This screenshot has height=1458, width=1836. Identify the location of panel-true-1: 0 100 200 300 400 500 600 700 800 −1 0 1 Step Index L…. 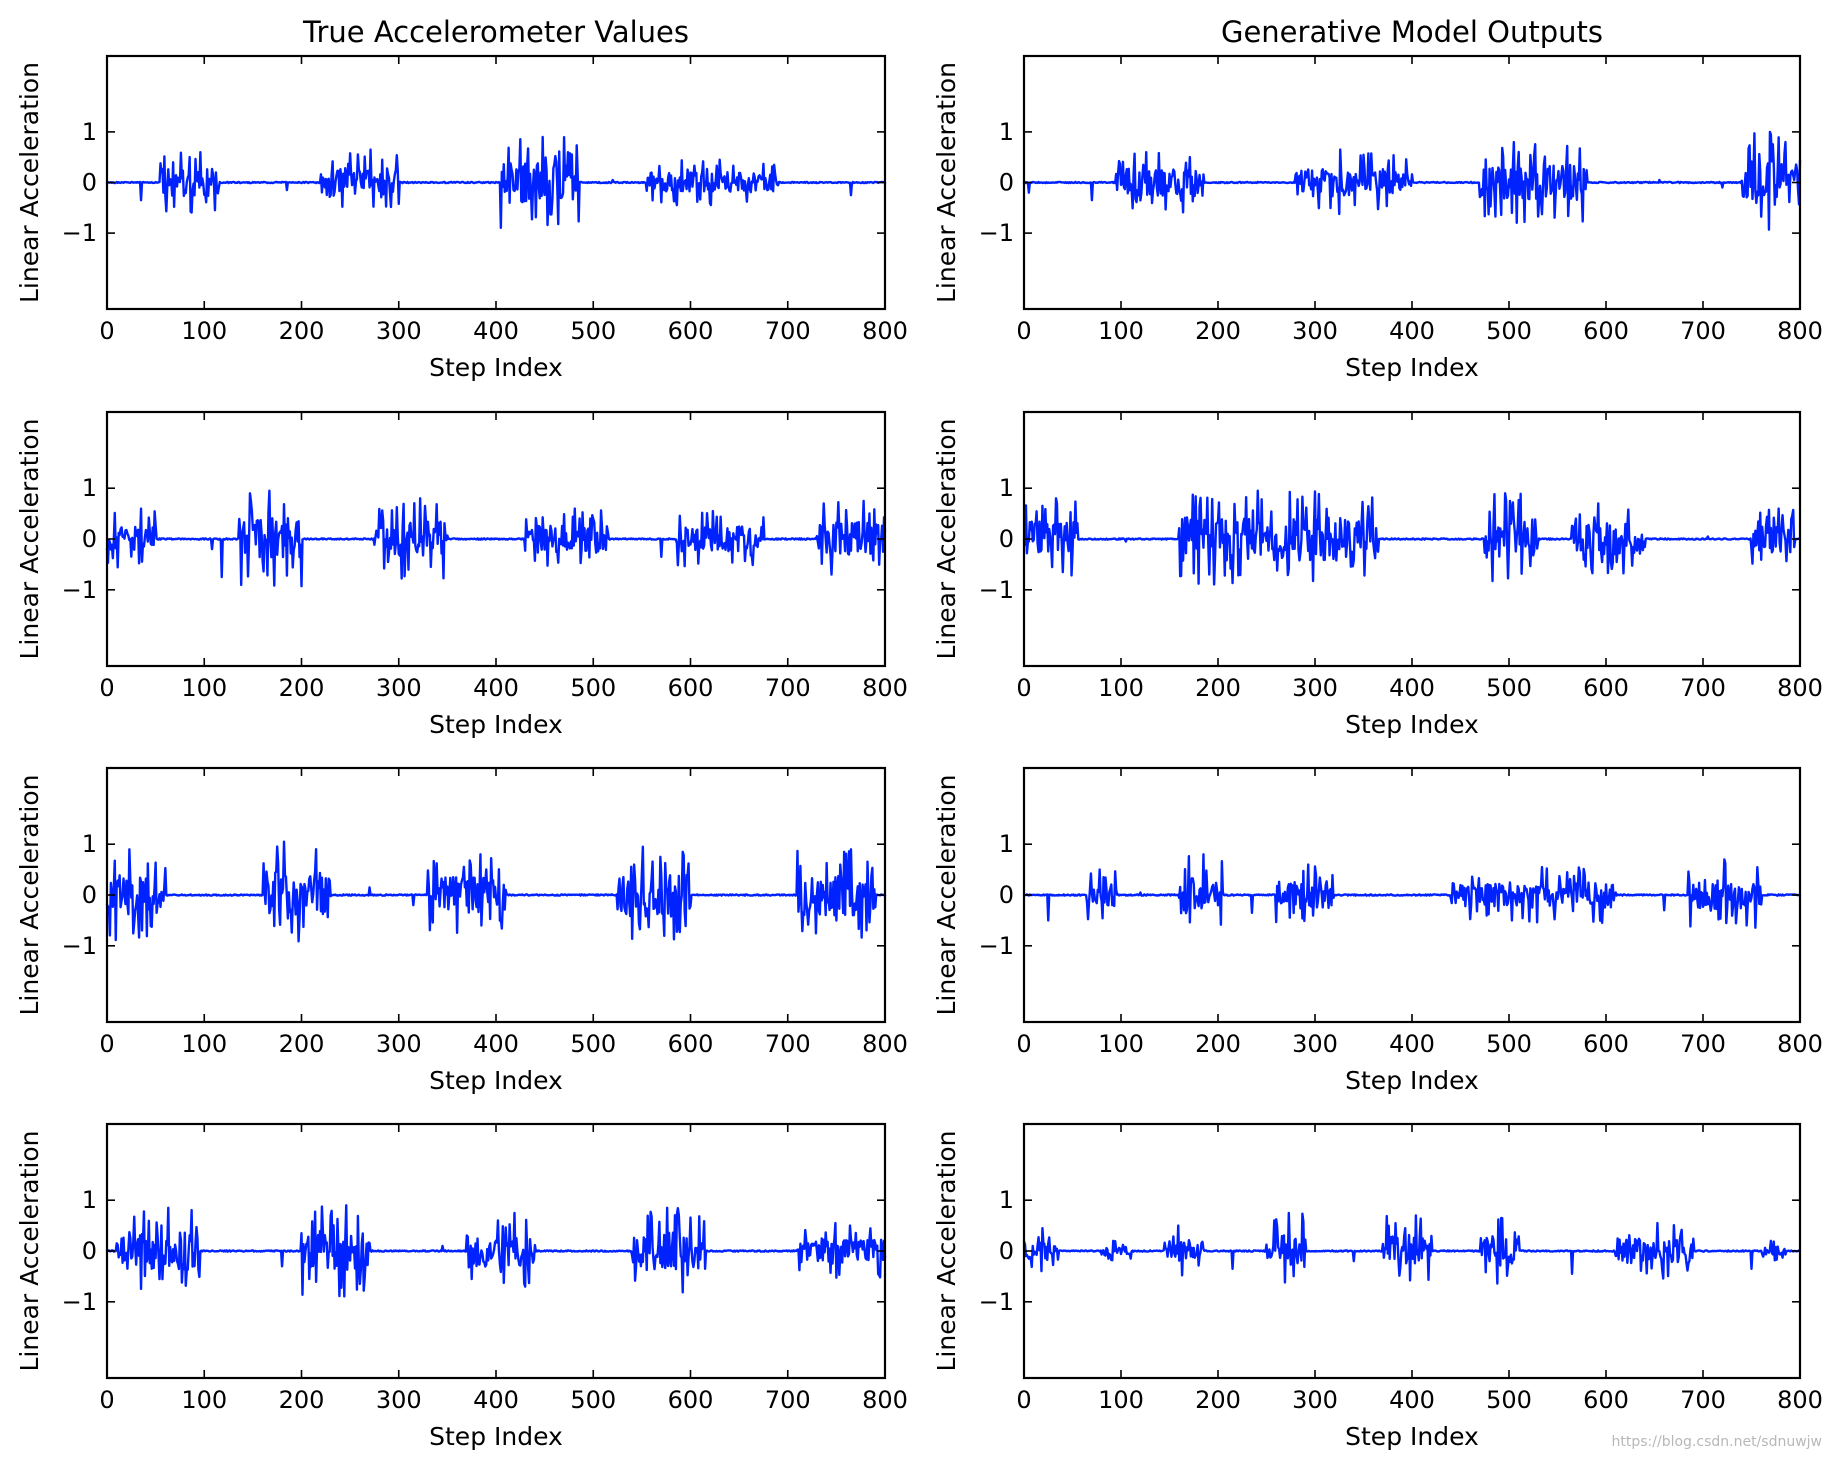
(461, 218).